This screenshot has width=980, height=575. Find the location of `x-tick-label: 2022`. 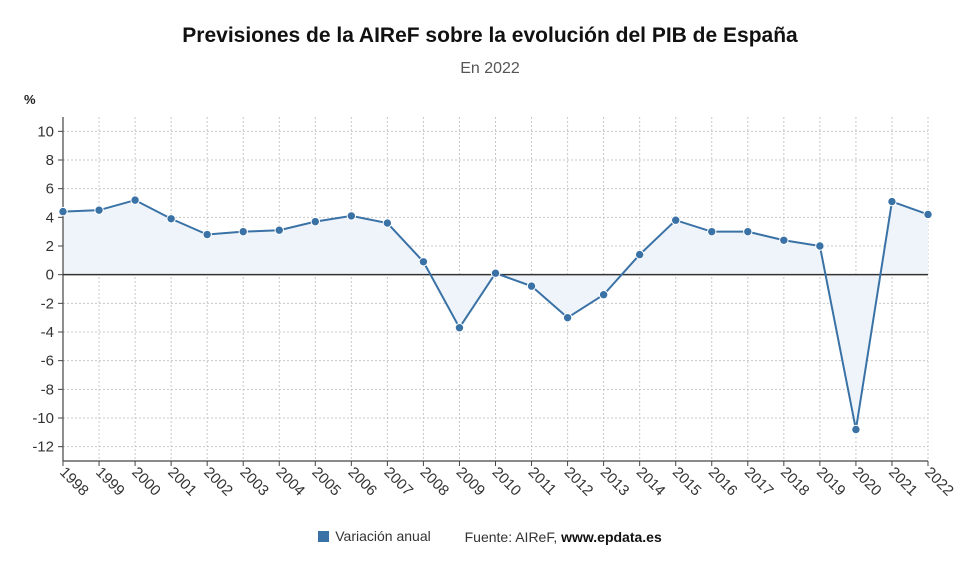

x-tick-label: 2022 is located at coordinates (939, 482).